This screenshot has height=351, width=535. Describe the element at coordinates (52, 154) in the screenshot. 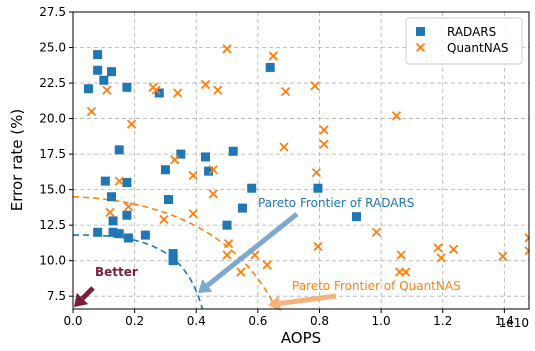

I see `y-tick-label: 17.5` at that location.